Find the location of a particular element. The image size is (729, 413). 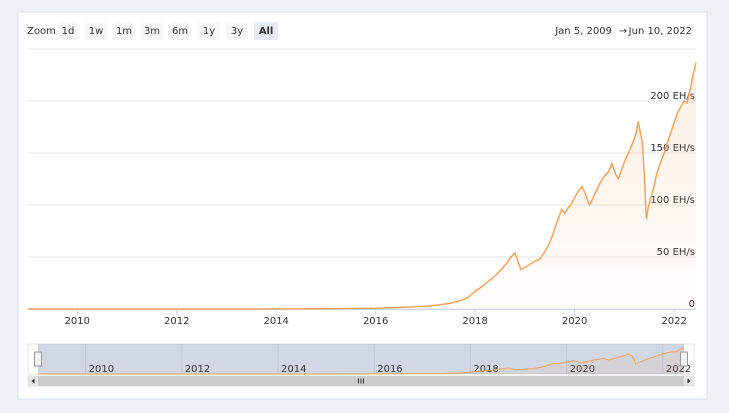

navigator-label: 2012 is located at coordinates (197, 369).